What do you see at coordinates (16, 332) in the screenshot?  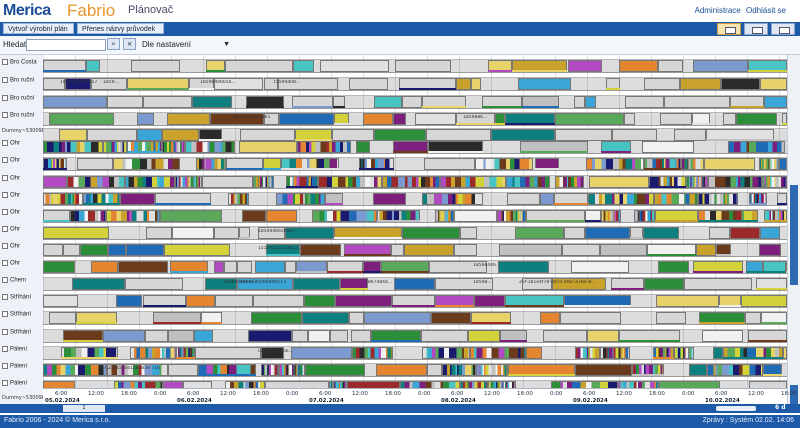 I see `resource-row-label: Stříhání` at bounding box center [16, 332].